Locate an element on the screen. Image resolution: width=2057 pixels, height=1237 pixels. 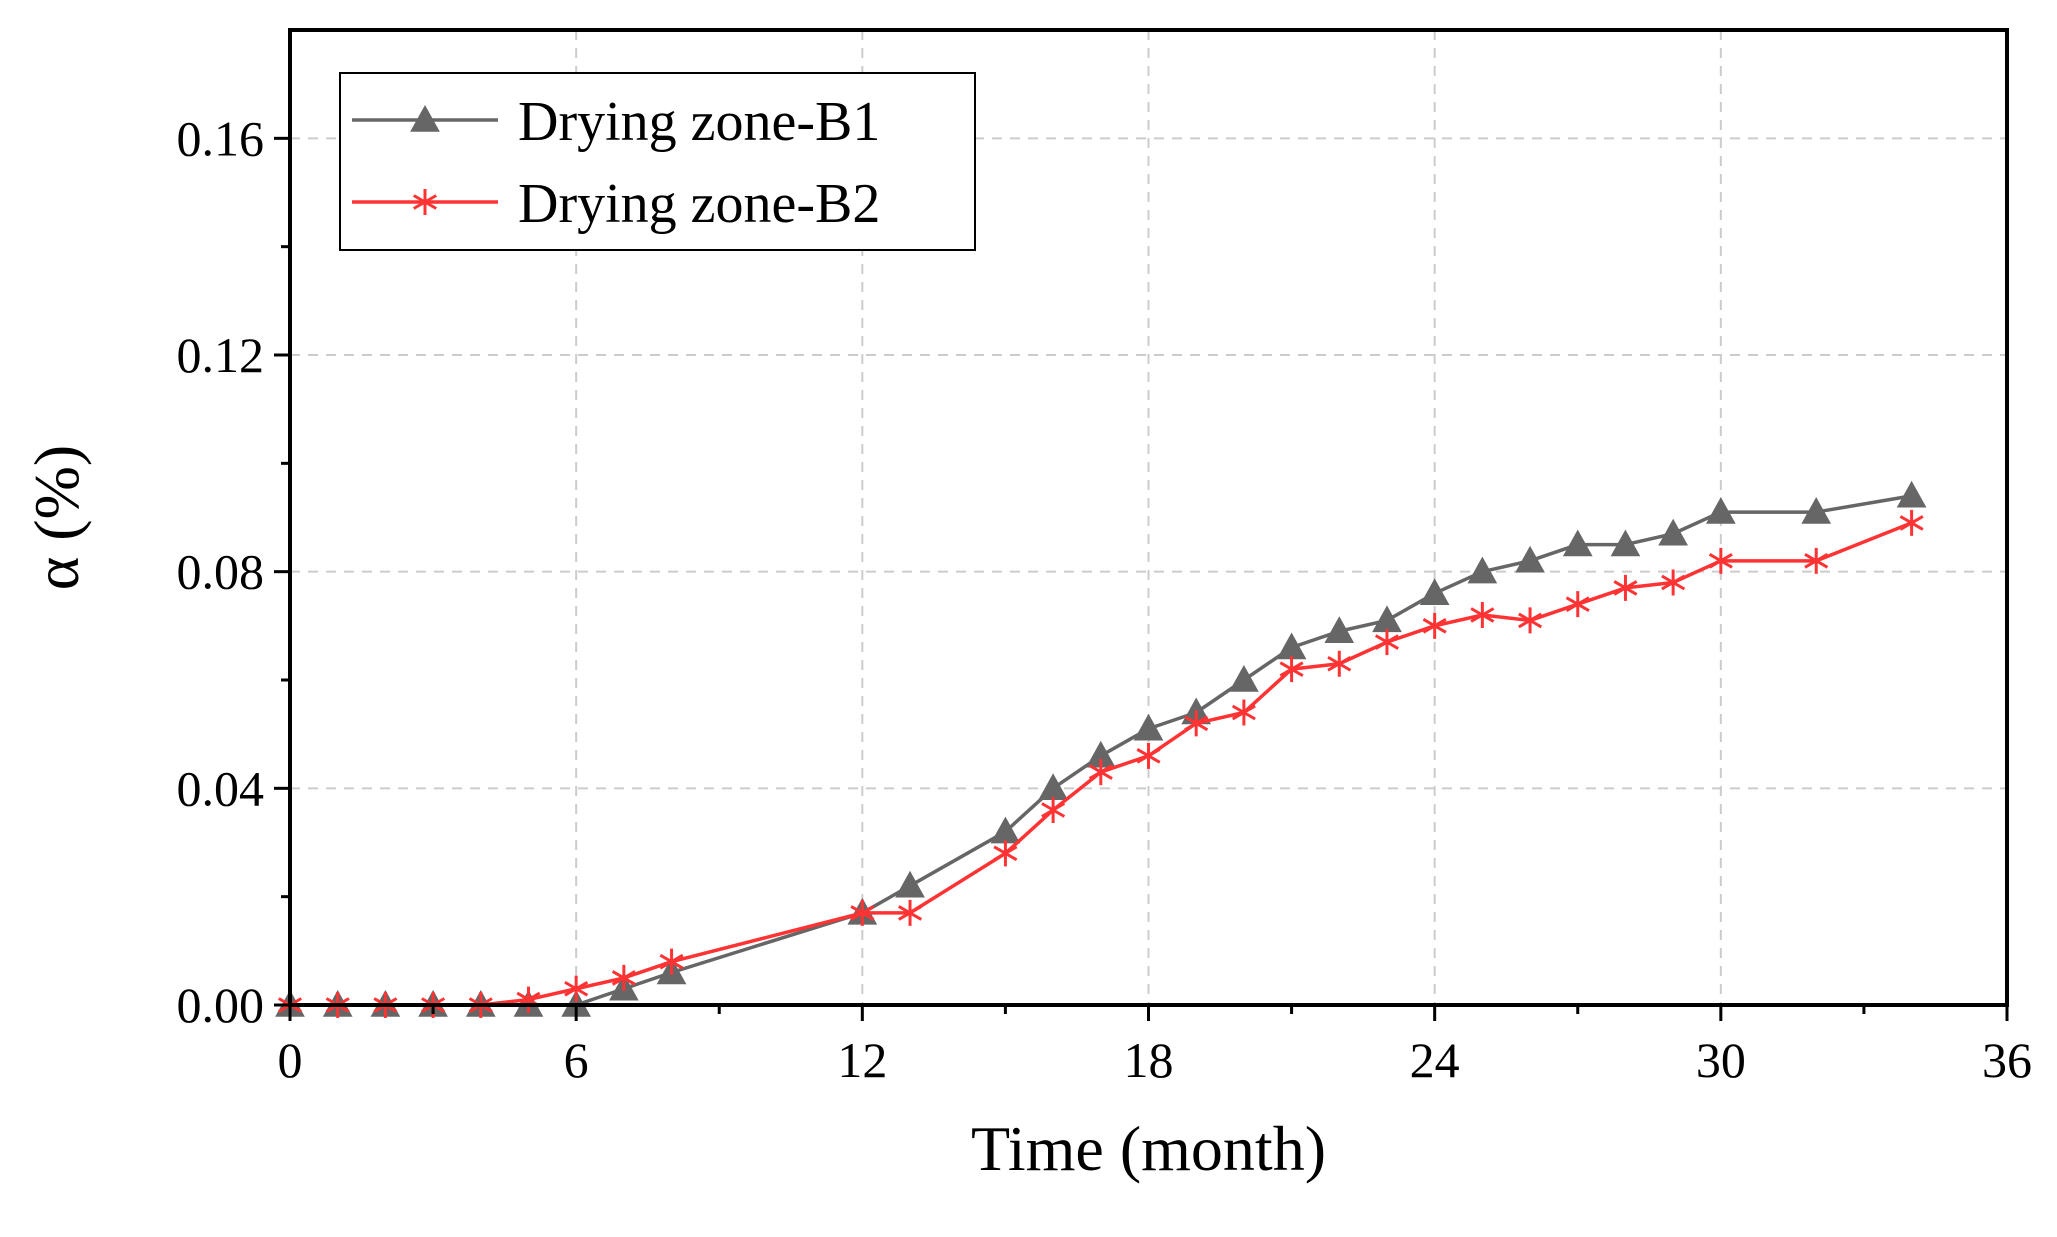
legend-label: Drying zone-B1 is located at coordinates (699, 122).